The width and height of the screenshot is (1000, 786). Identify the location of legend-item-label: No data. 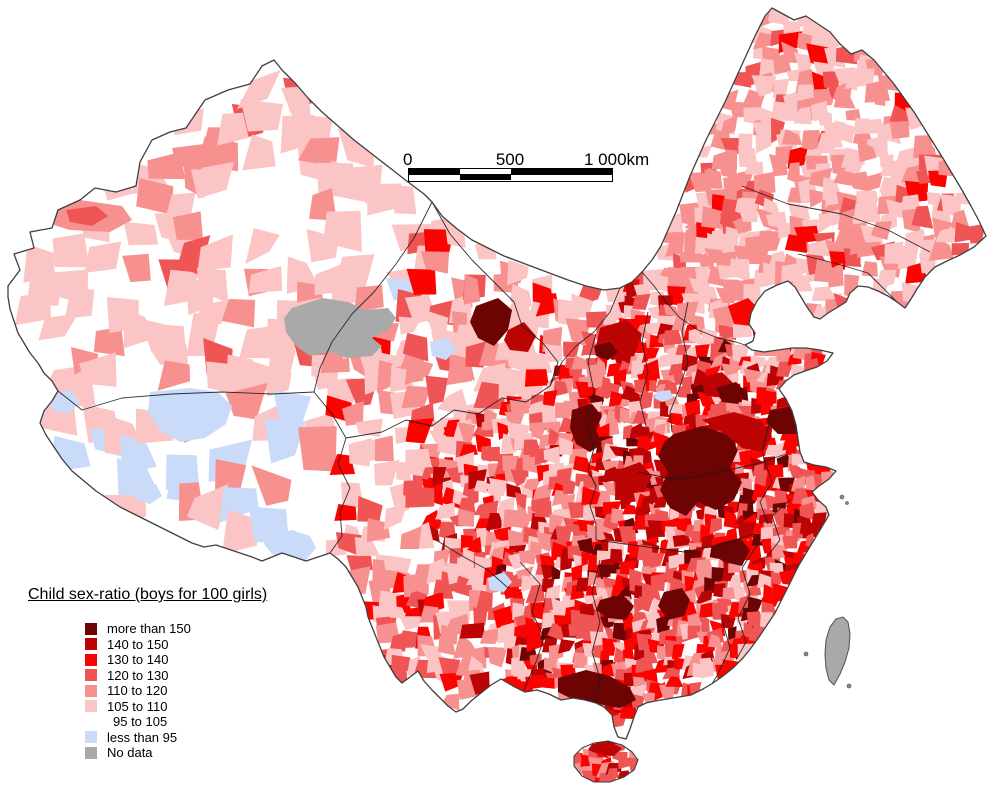
(130, 753).